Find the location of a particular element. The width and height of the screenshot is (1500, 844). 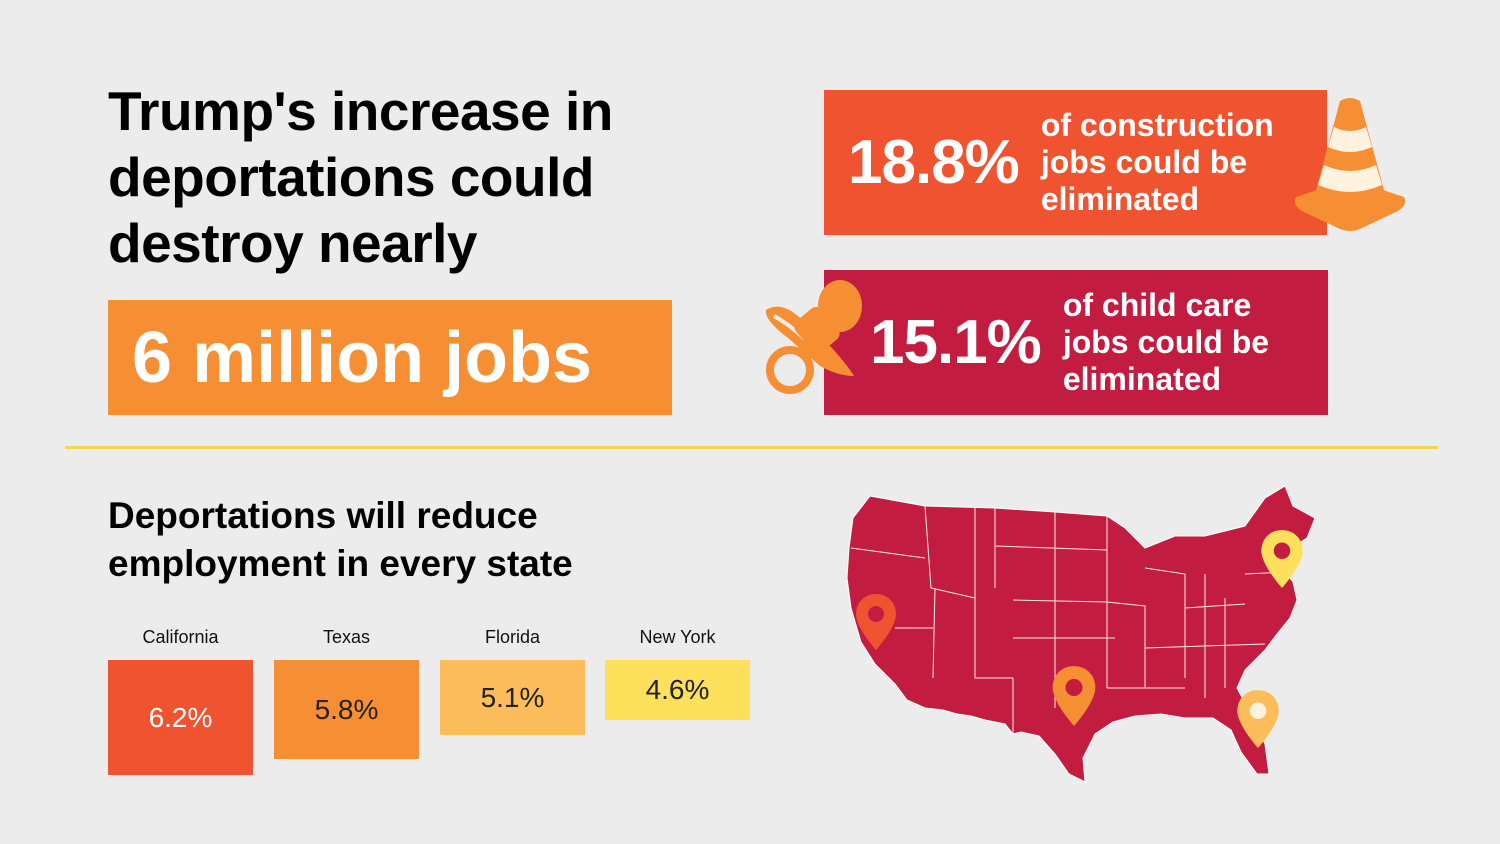

child-care-percent: 15.1% is located at coordinates (956, 342).